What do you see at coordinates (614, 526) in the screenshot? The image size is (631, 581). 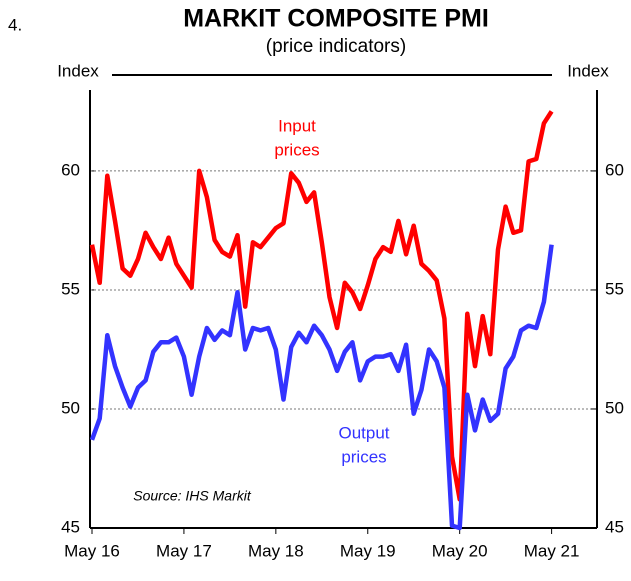 I see `y2-tick-label: 45` at bounding box center [614, 526].